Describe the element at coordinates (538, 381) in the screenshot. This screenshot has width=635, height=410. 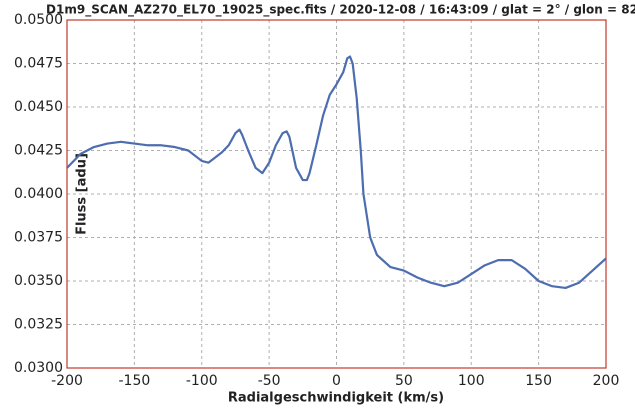
I see `x-tick-label: 150` at that location.